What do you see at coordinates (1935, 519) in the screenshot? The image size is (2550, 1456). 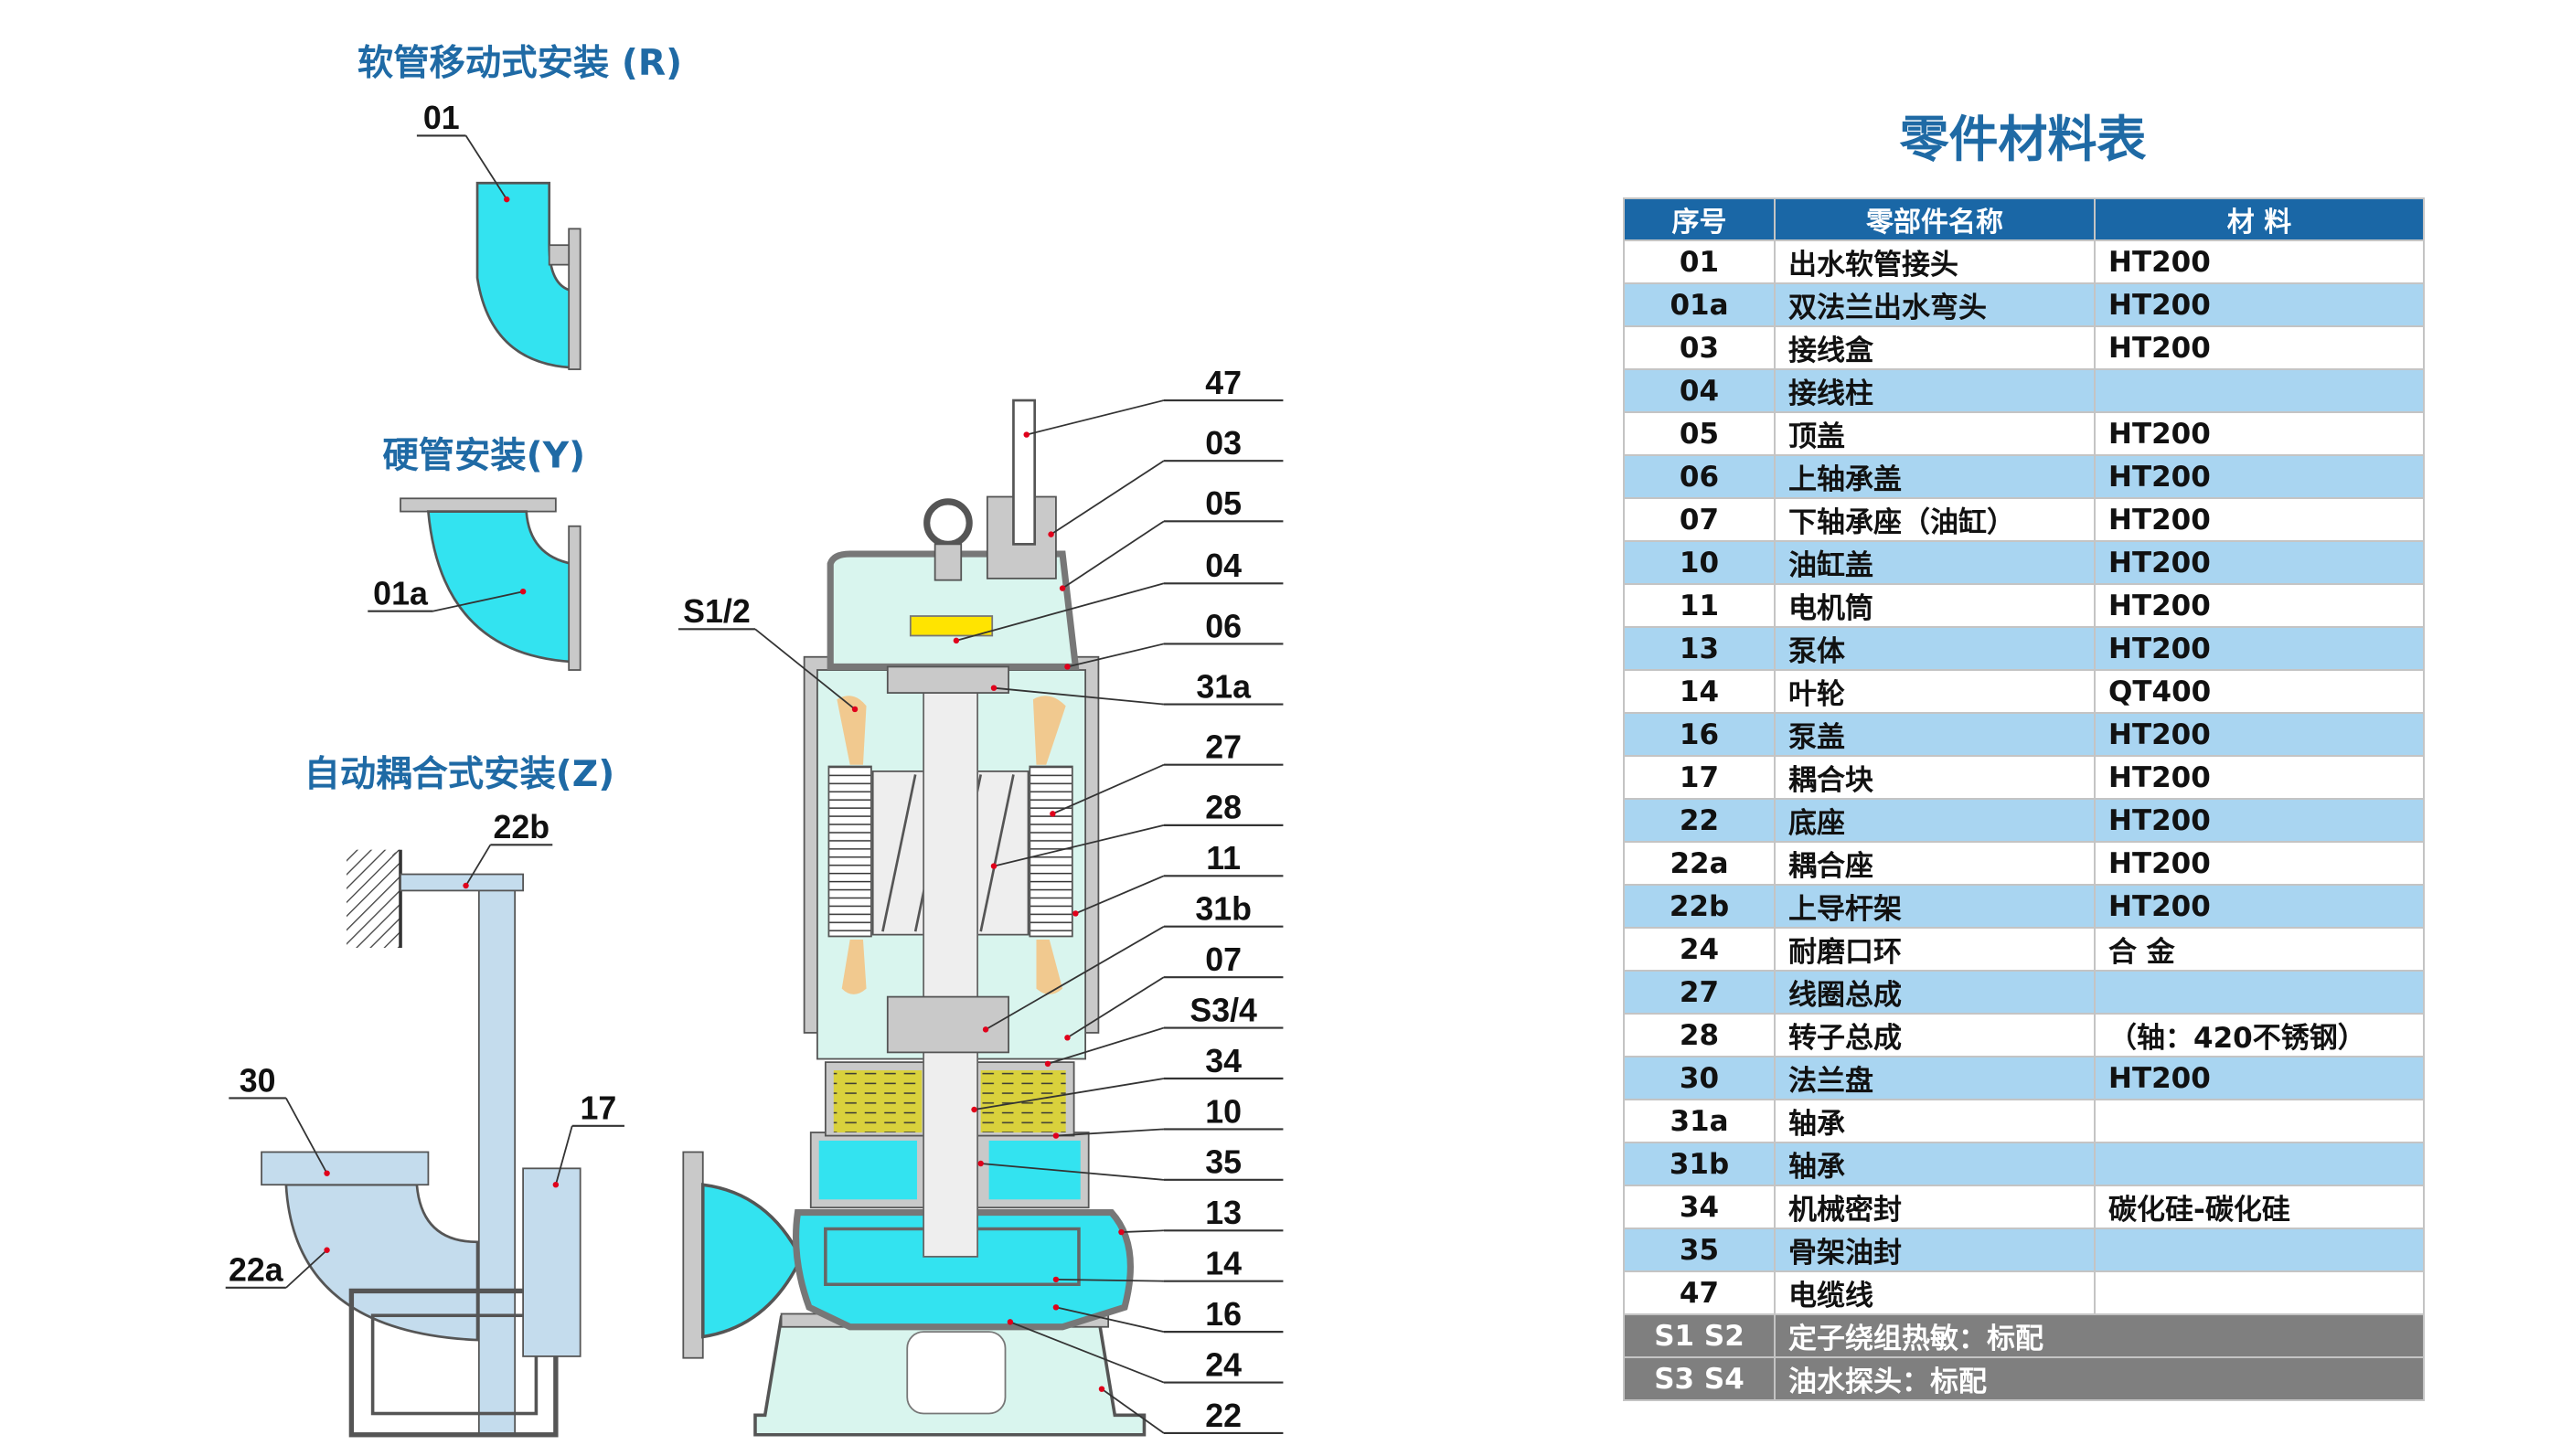 I see `cell-name: 下轴承座（油缸）` at bounding box center [1935, 519].